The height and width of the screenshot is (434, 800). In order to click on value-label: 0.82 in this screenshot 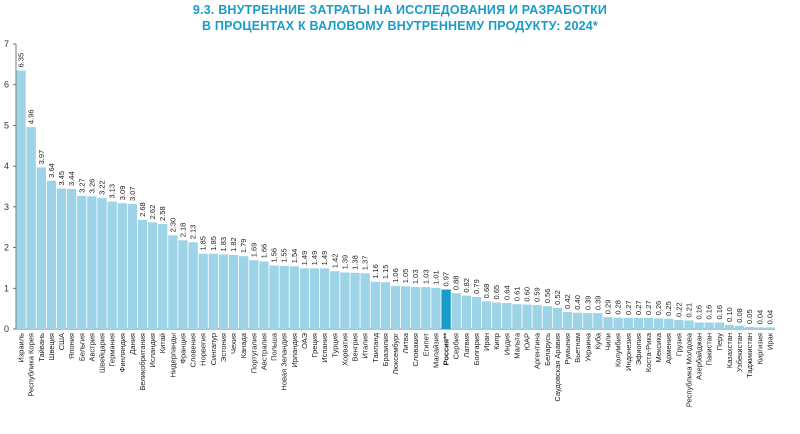, I will do `click(466, 285)`.